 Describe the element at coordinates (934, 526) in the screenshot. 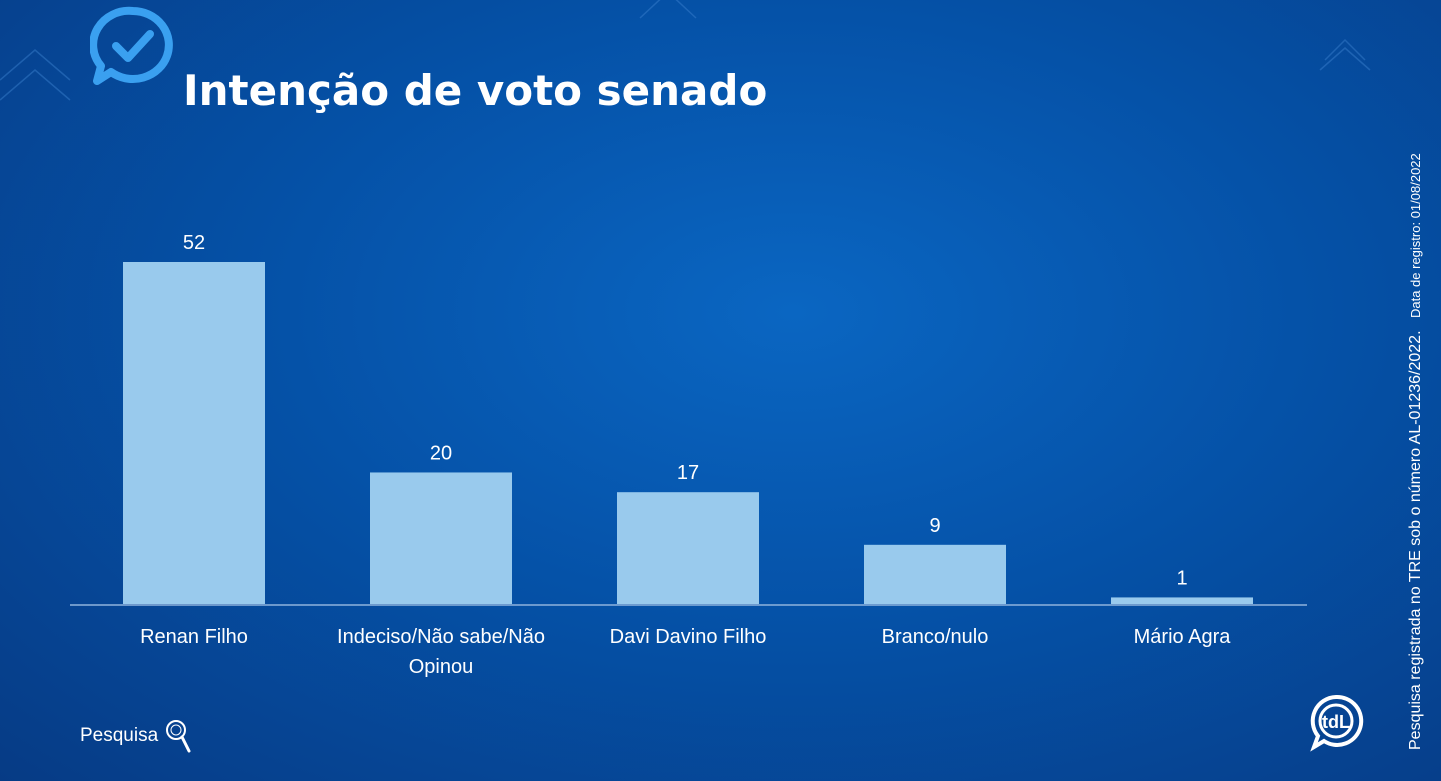

I see `data-label: 9` at that location.